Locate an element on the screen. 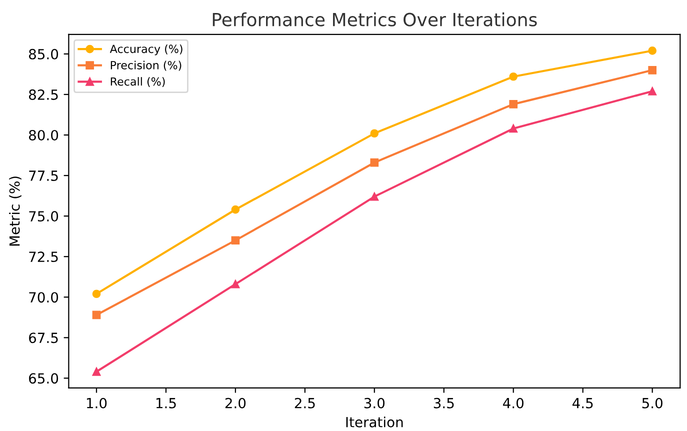 This screenshot has height=431, width=687. y-tick-label: 80.0 is located at coordinates (43, 135).